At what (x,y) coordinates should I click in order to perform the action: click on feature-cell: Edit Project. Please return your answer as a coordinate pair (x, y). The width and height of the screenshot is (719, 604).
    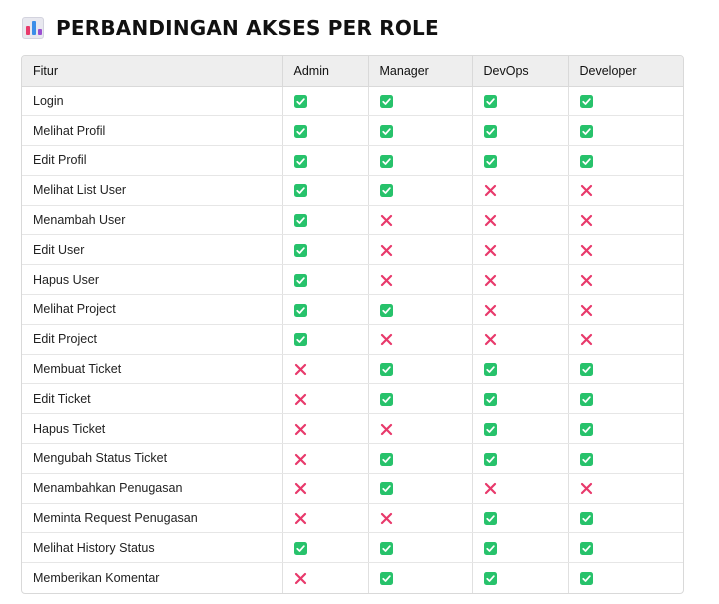
    Looking at the image, I should click on (152, 339).